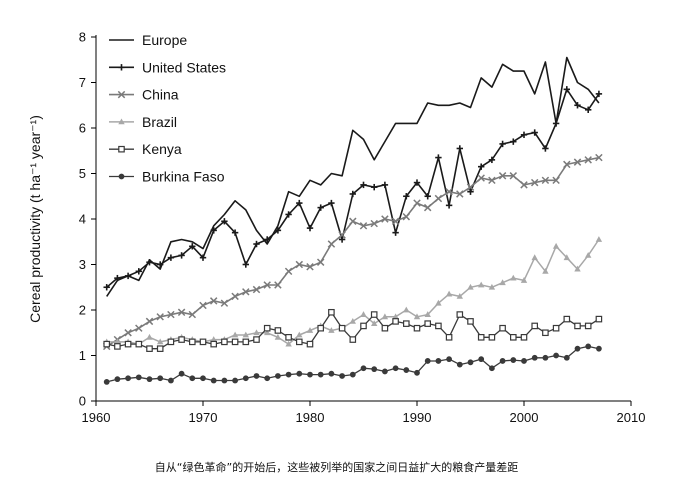  What do you see at coordinates (143, 122) in the screenshot?
I see `legend-entry-brazil: Brazil` at bounding box center [143, 122].